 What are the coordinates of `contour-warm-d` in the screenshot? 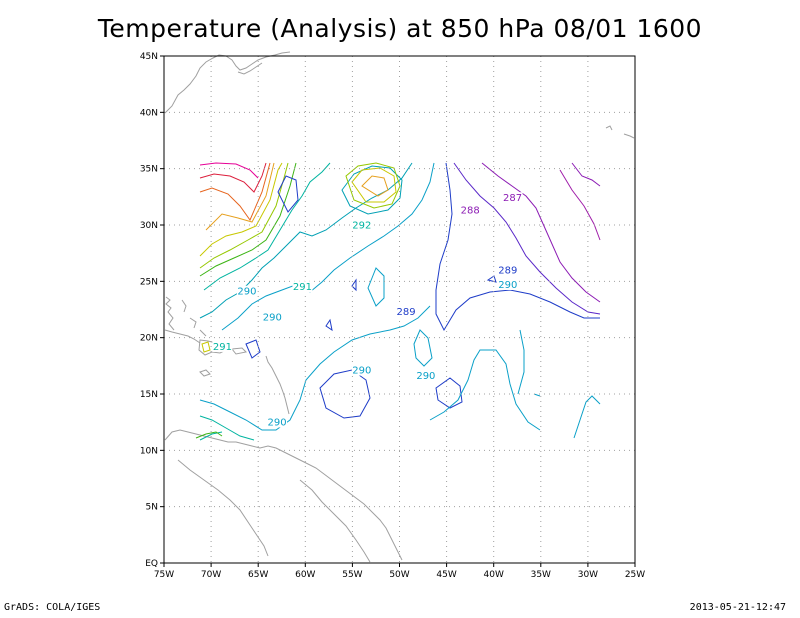 It's located at (240, 196).